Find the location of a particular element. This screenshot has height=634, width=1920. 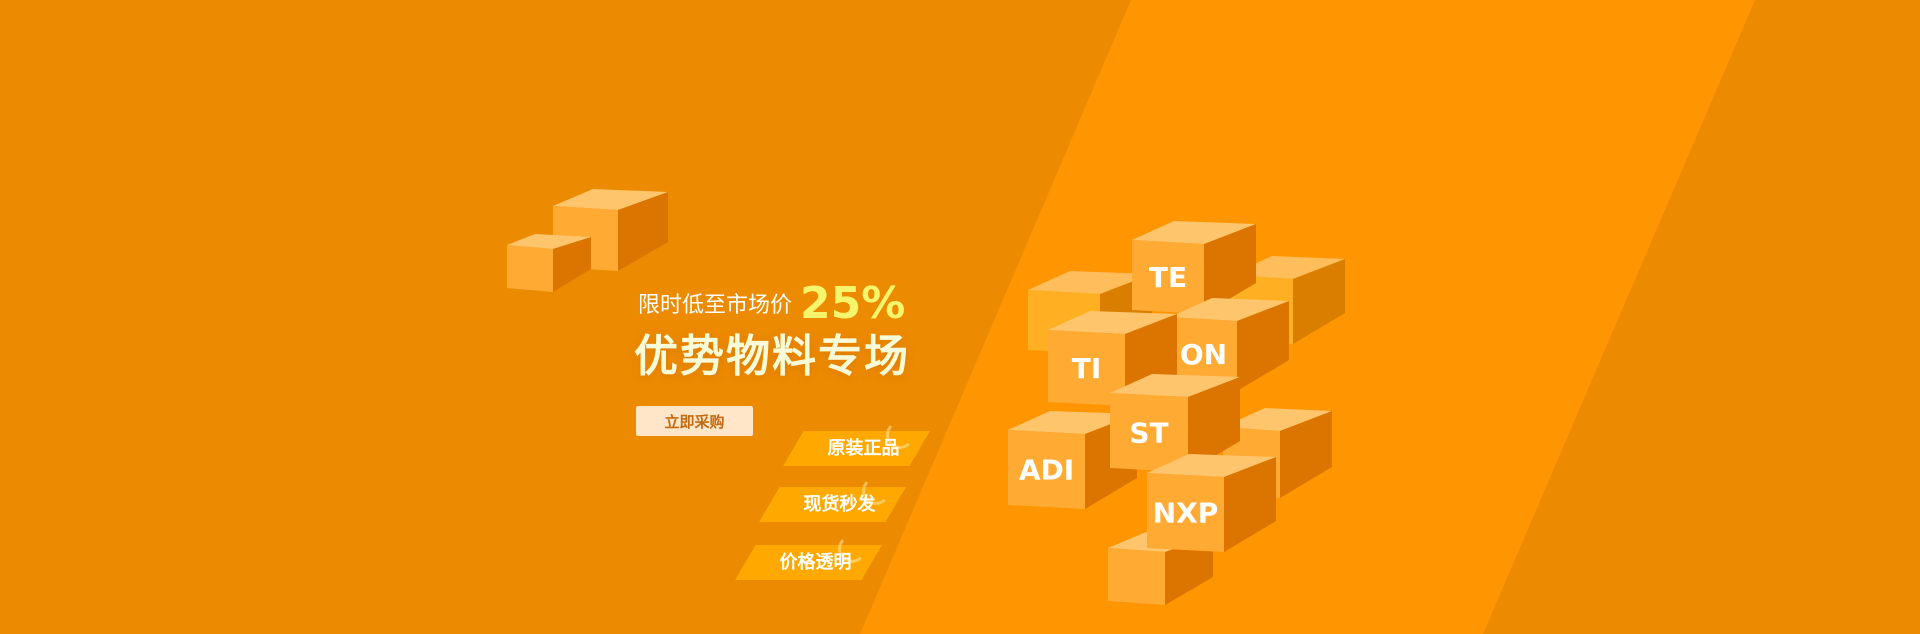

cube-label: ST is located at coordinates (1148, 433).